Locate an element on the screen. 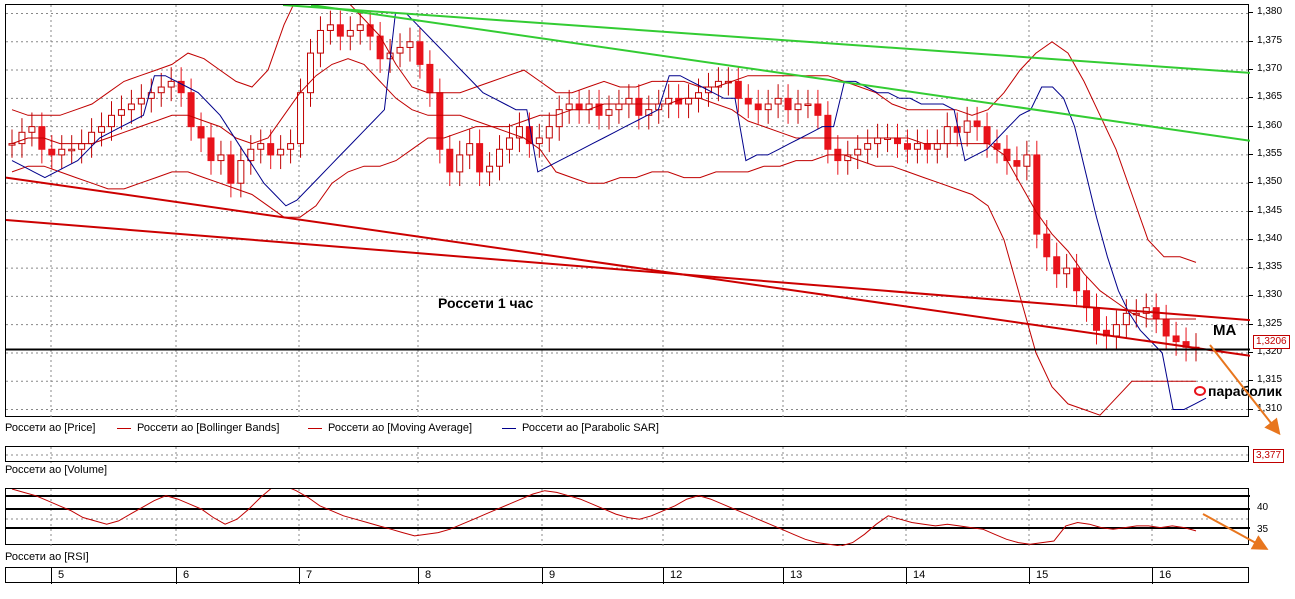 Image resolution: width=1295 pixels, height=599 pixels. parabolic-marker-icon is located at coordinates (1200, 391).